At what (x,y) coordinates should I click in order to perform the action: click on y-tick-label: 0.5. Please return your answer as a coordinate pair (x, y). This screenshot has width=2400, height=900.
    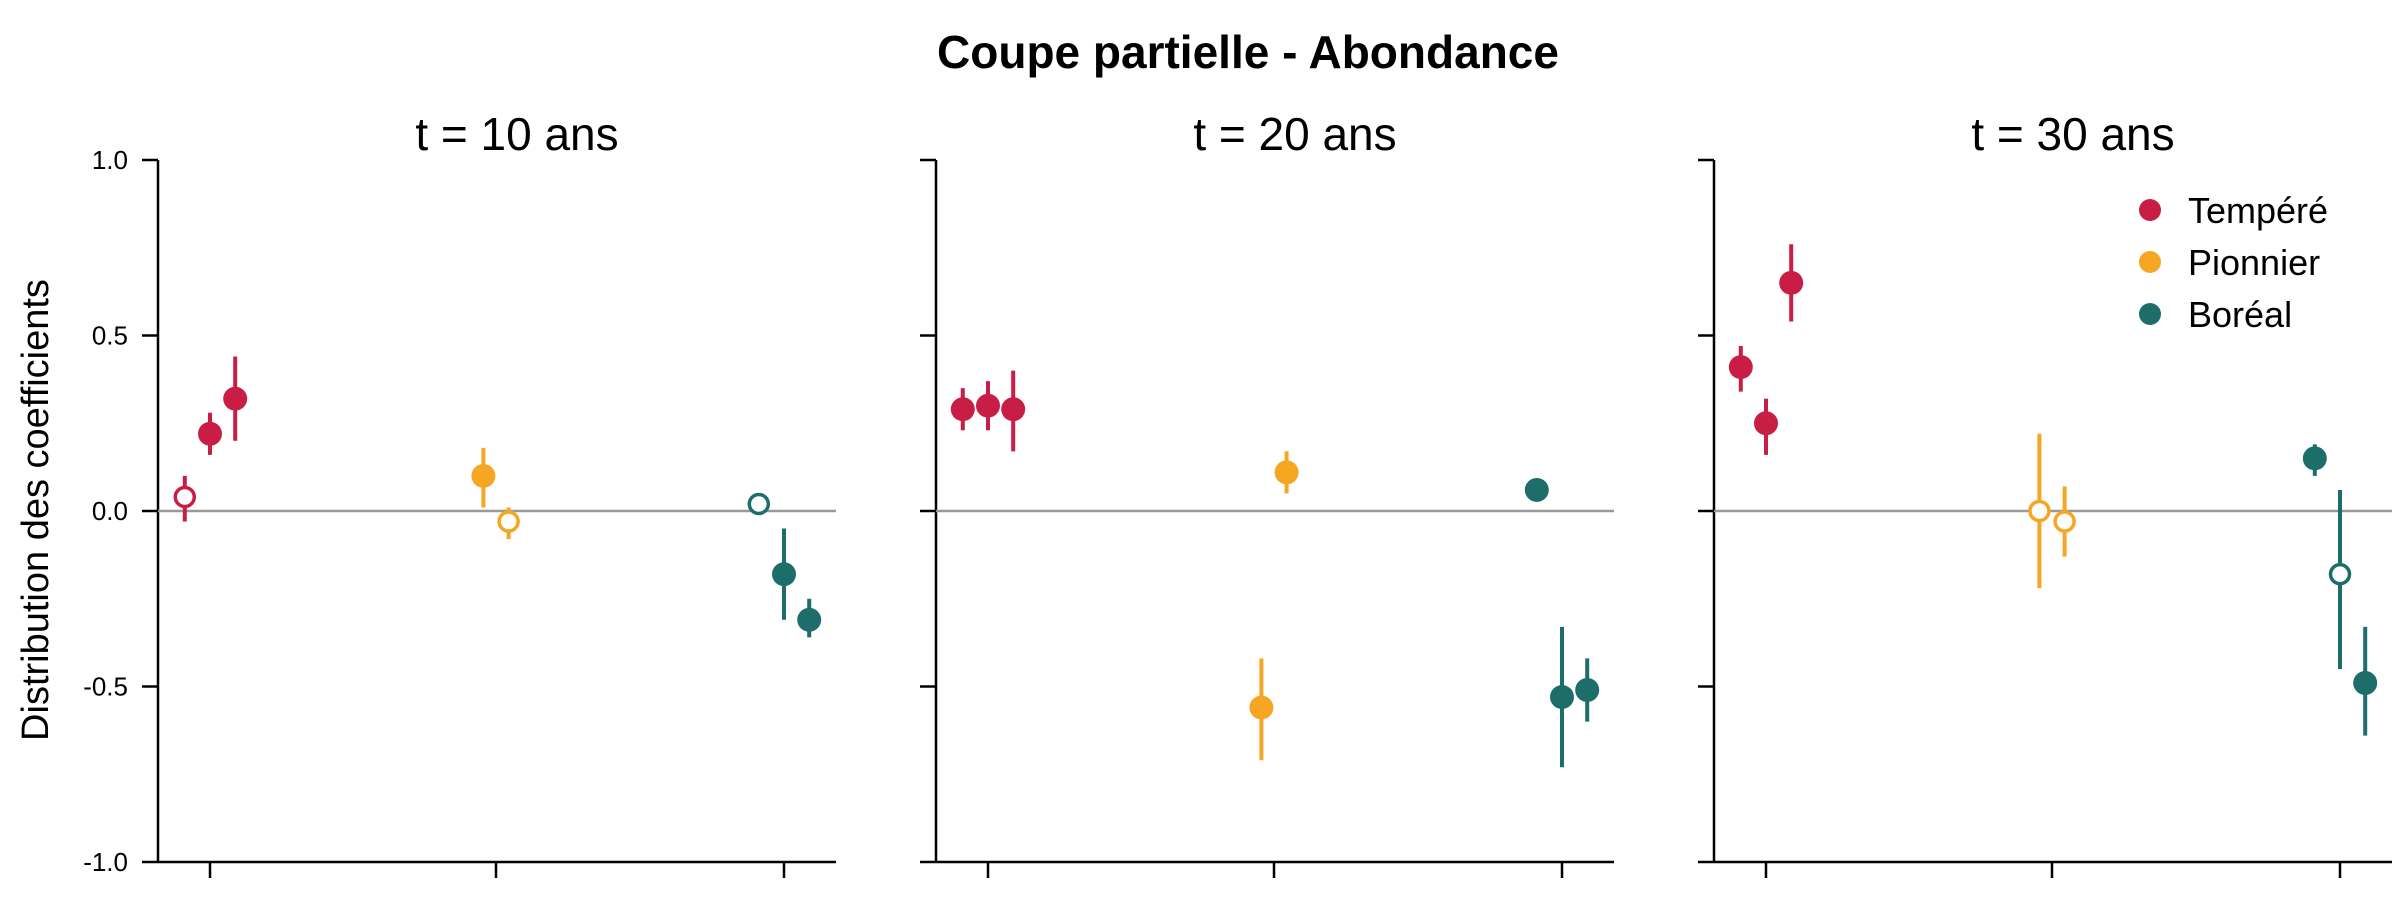
    Looking at the image, I should click on (110, 336).